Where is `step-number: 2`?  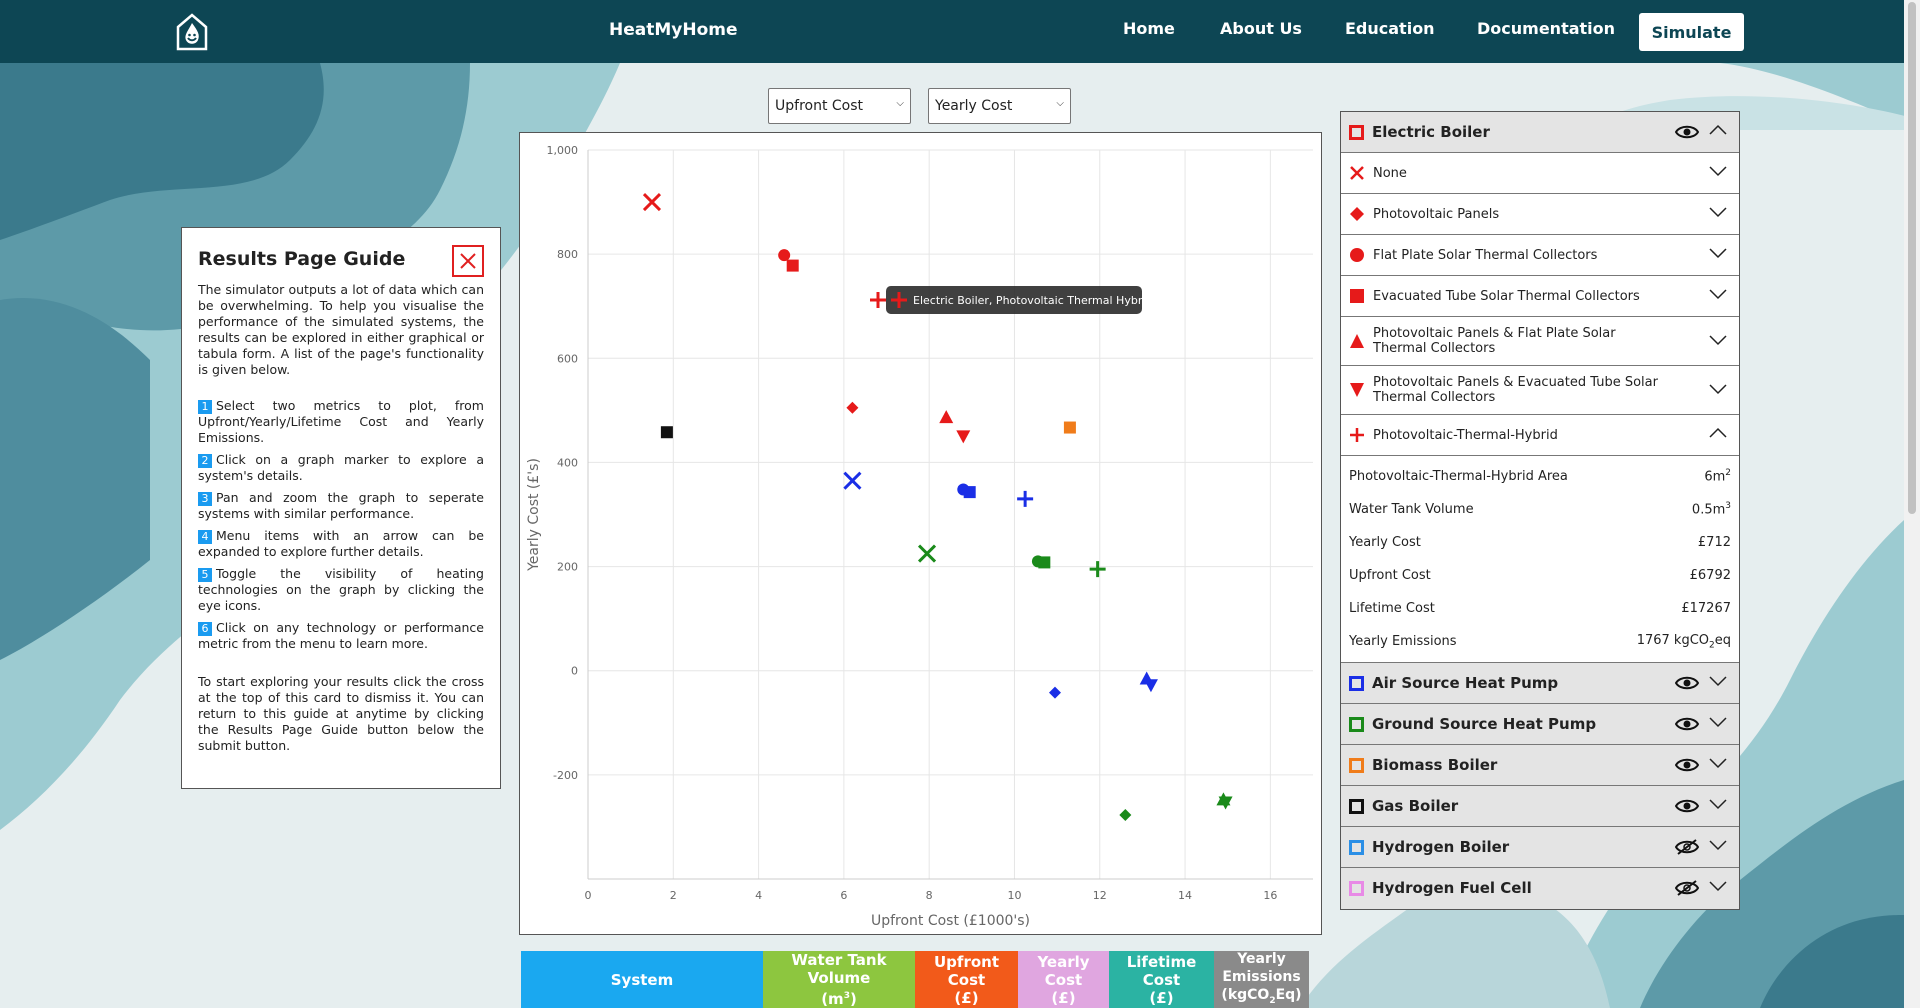
step-number: 2 is located at coordinates (205, 461).